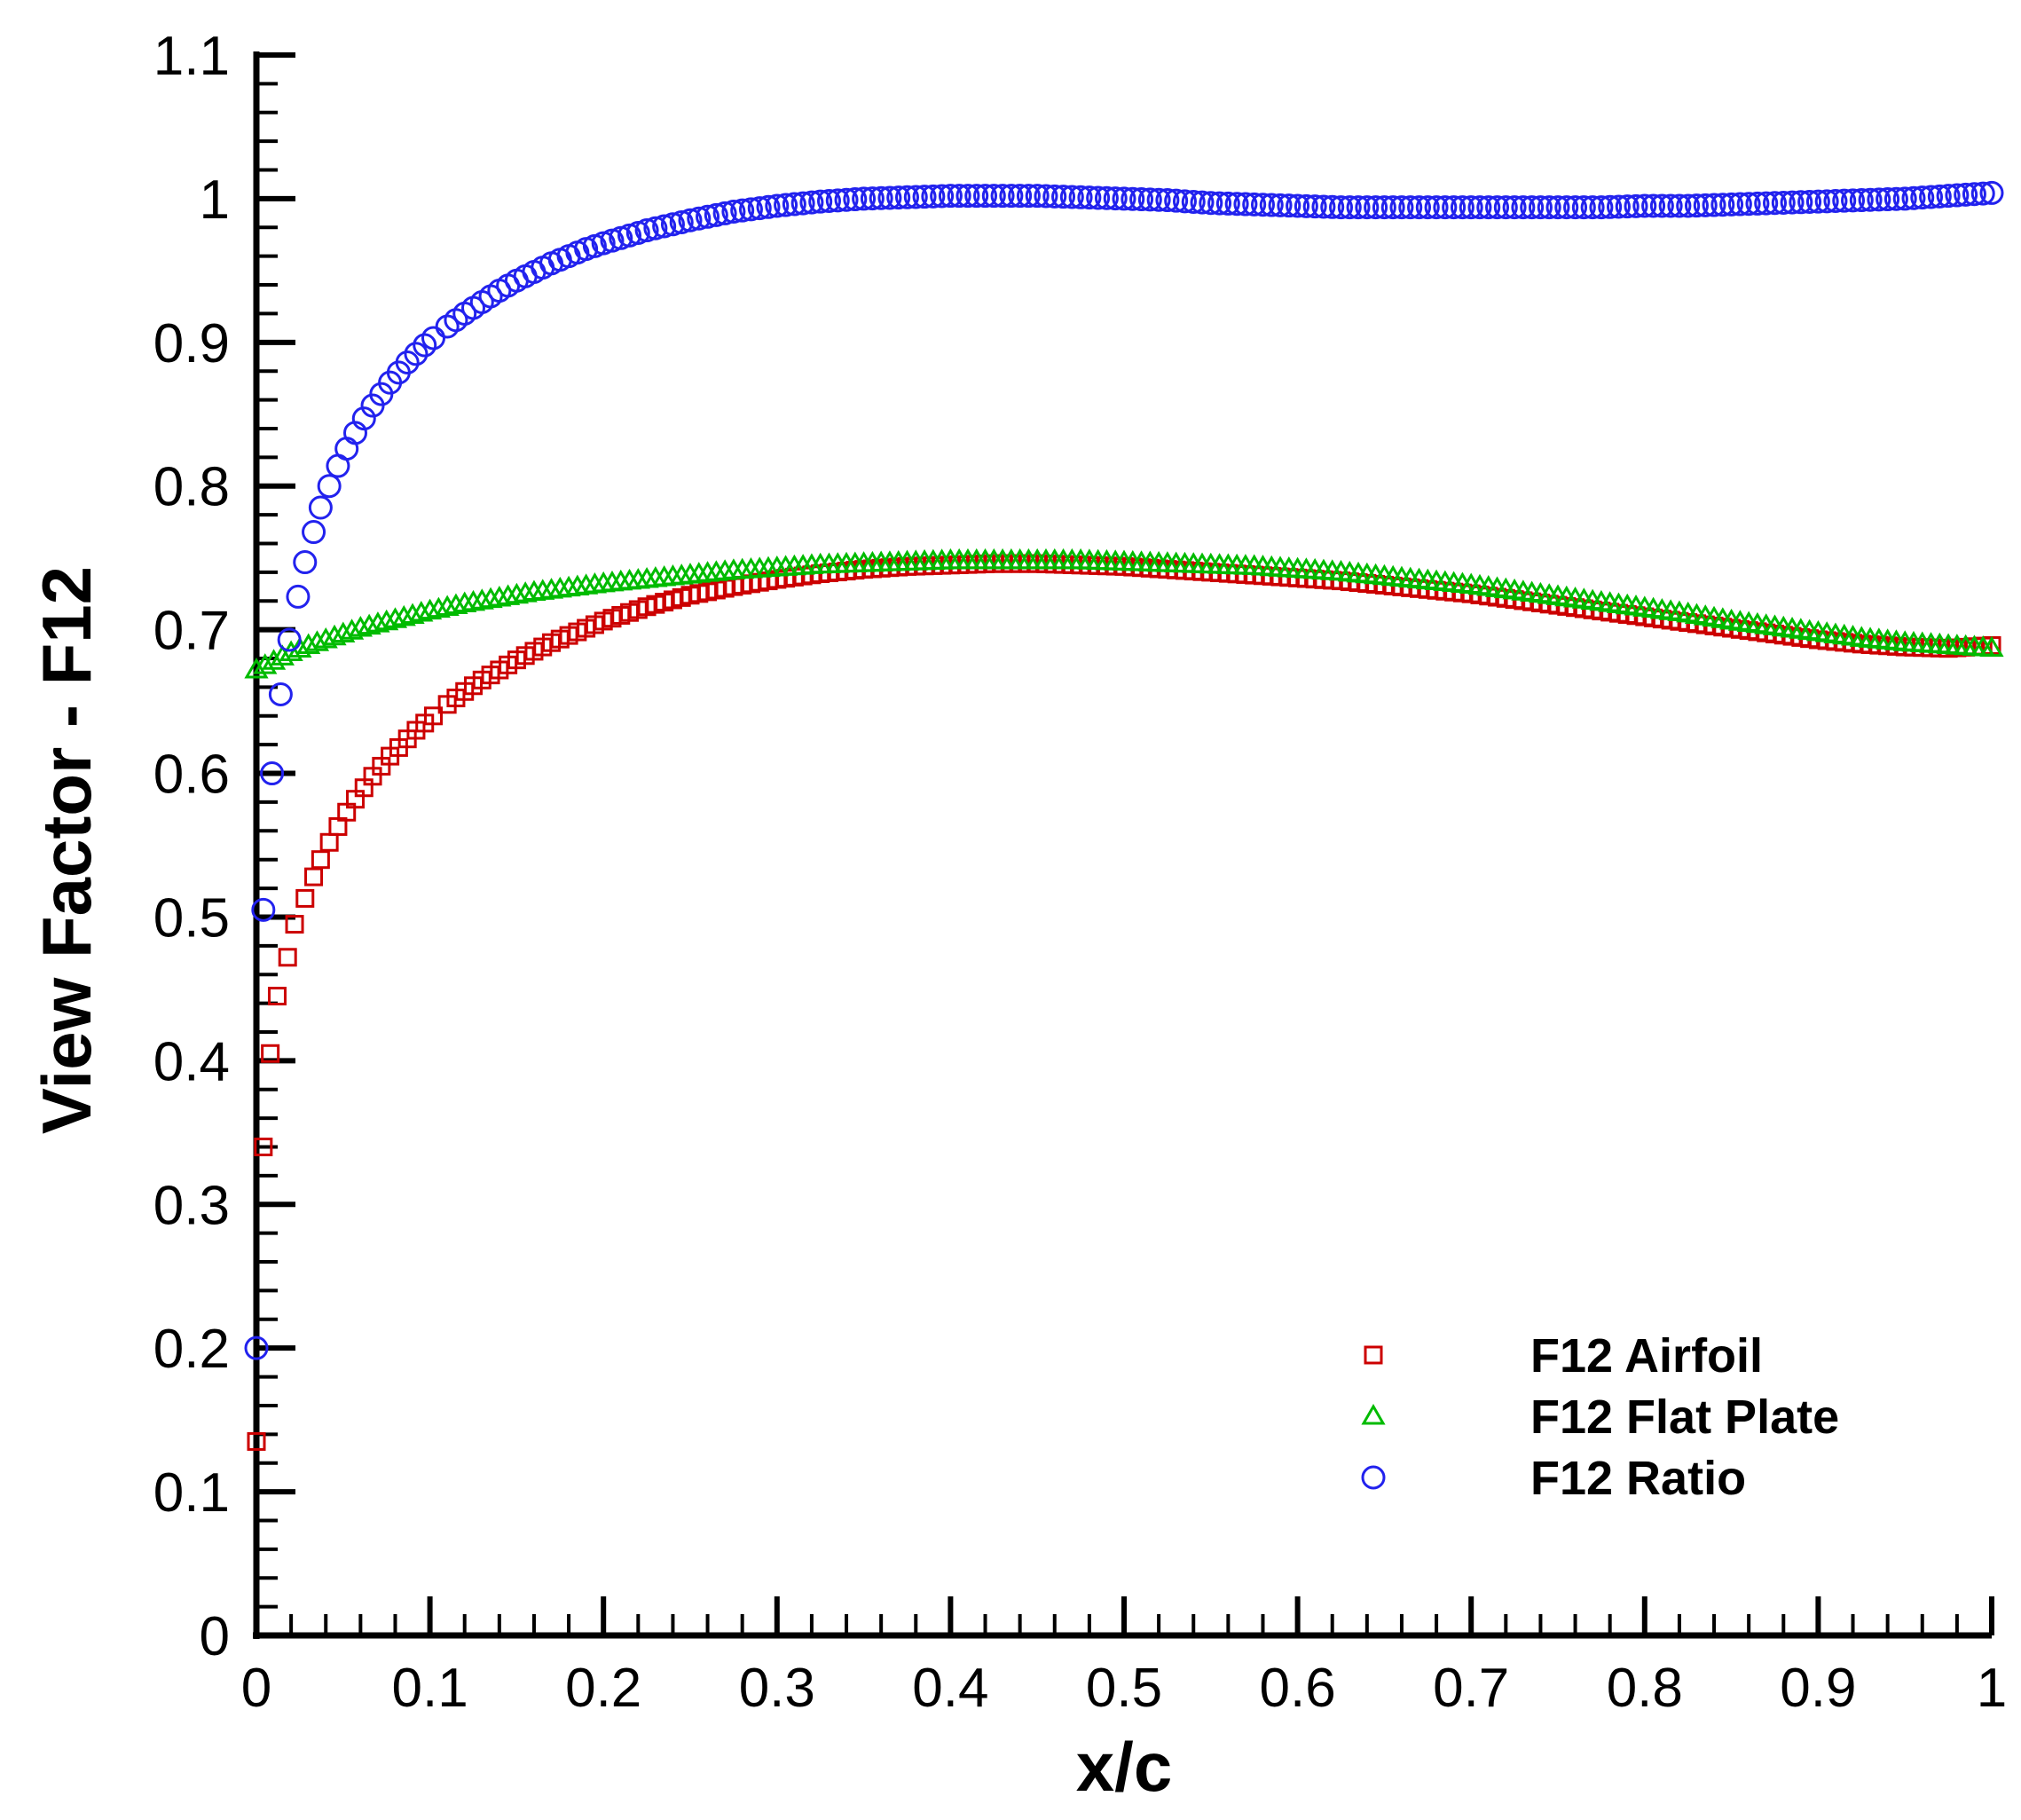  I want to click on legend-marker-f12-flat-plate, so click(1373, 1414).